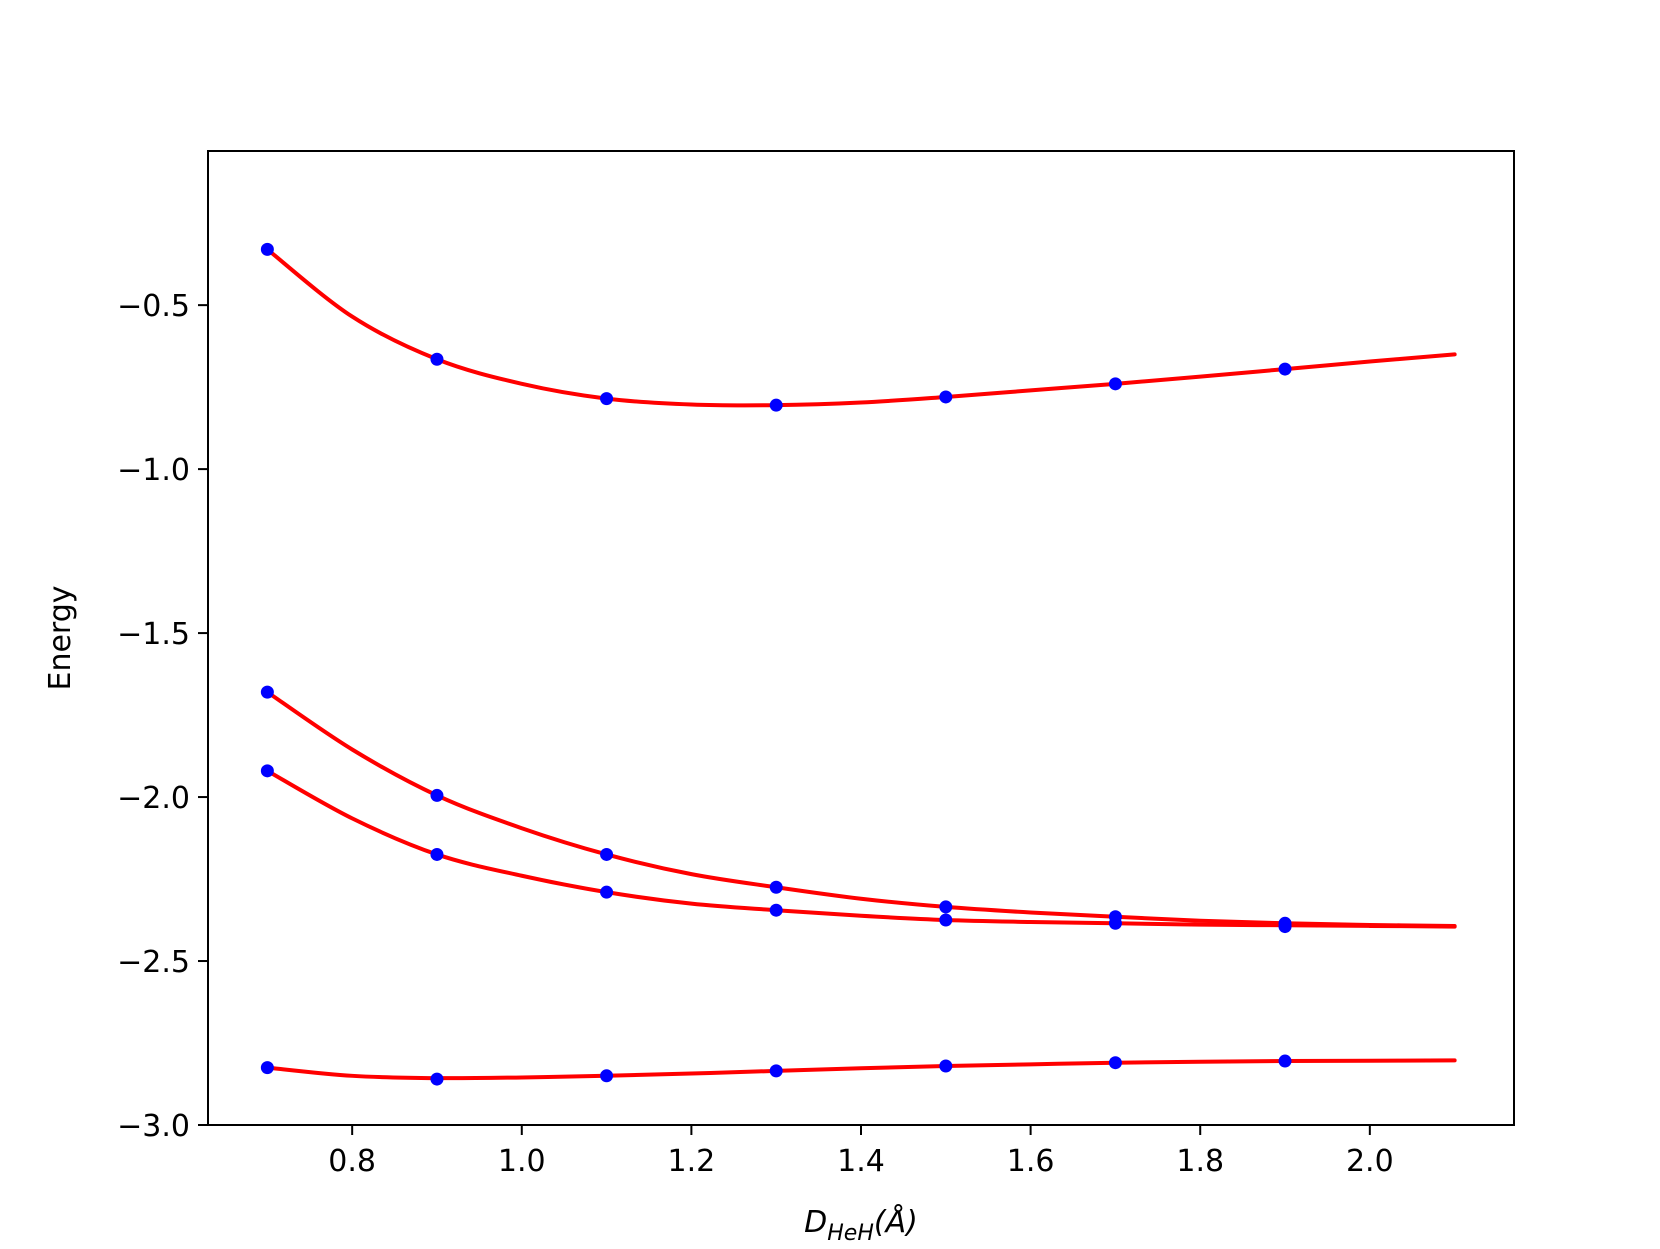  Describe the element at coordinates (692, 1161) in the screenshot. I see `x-tick-label: 1.2` at that location.